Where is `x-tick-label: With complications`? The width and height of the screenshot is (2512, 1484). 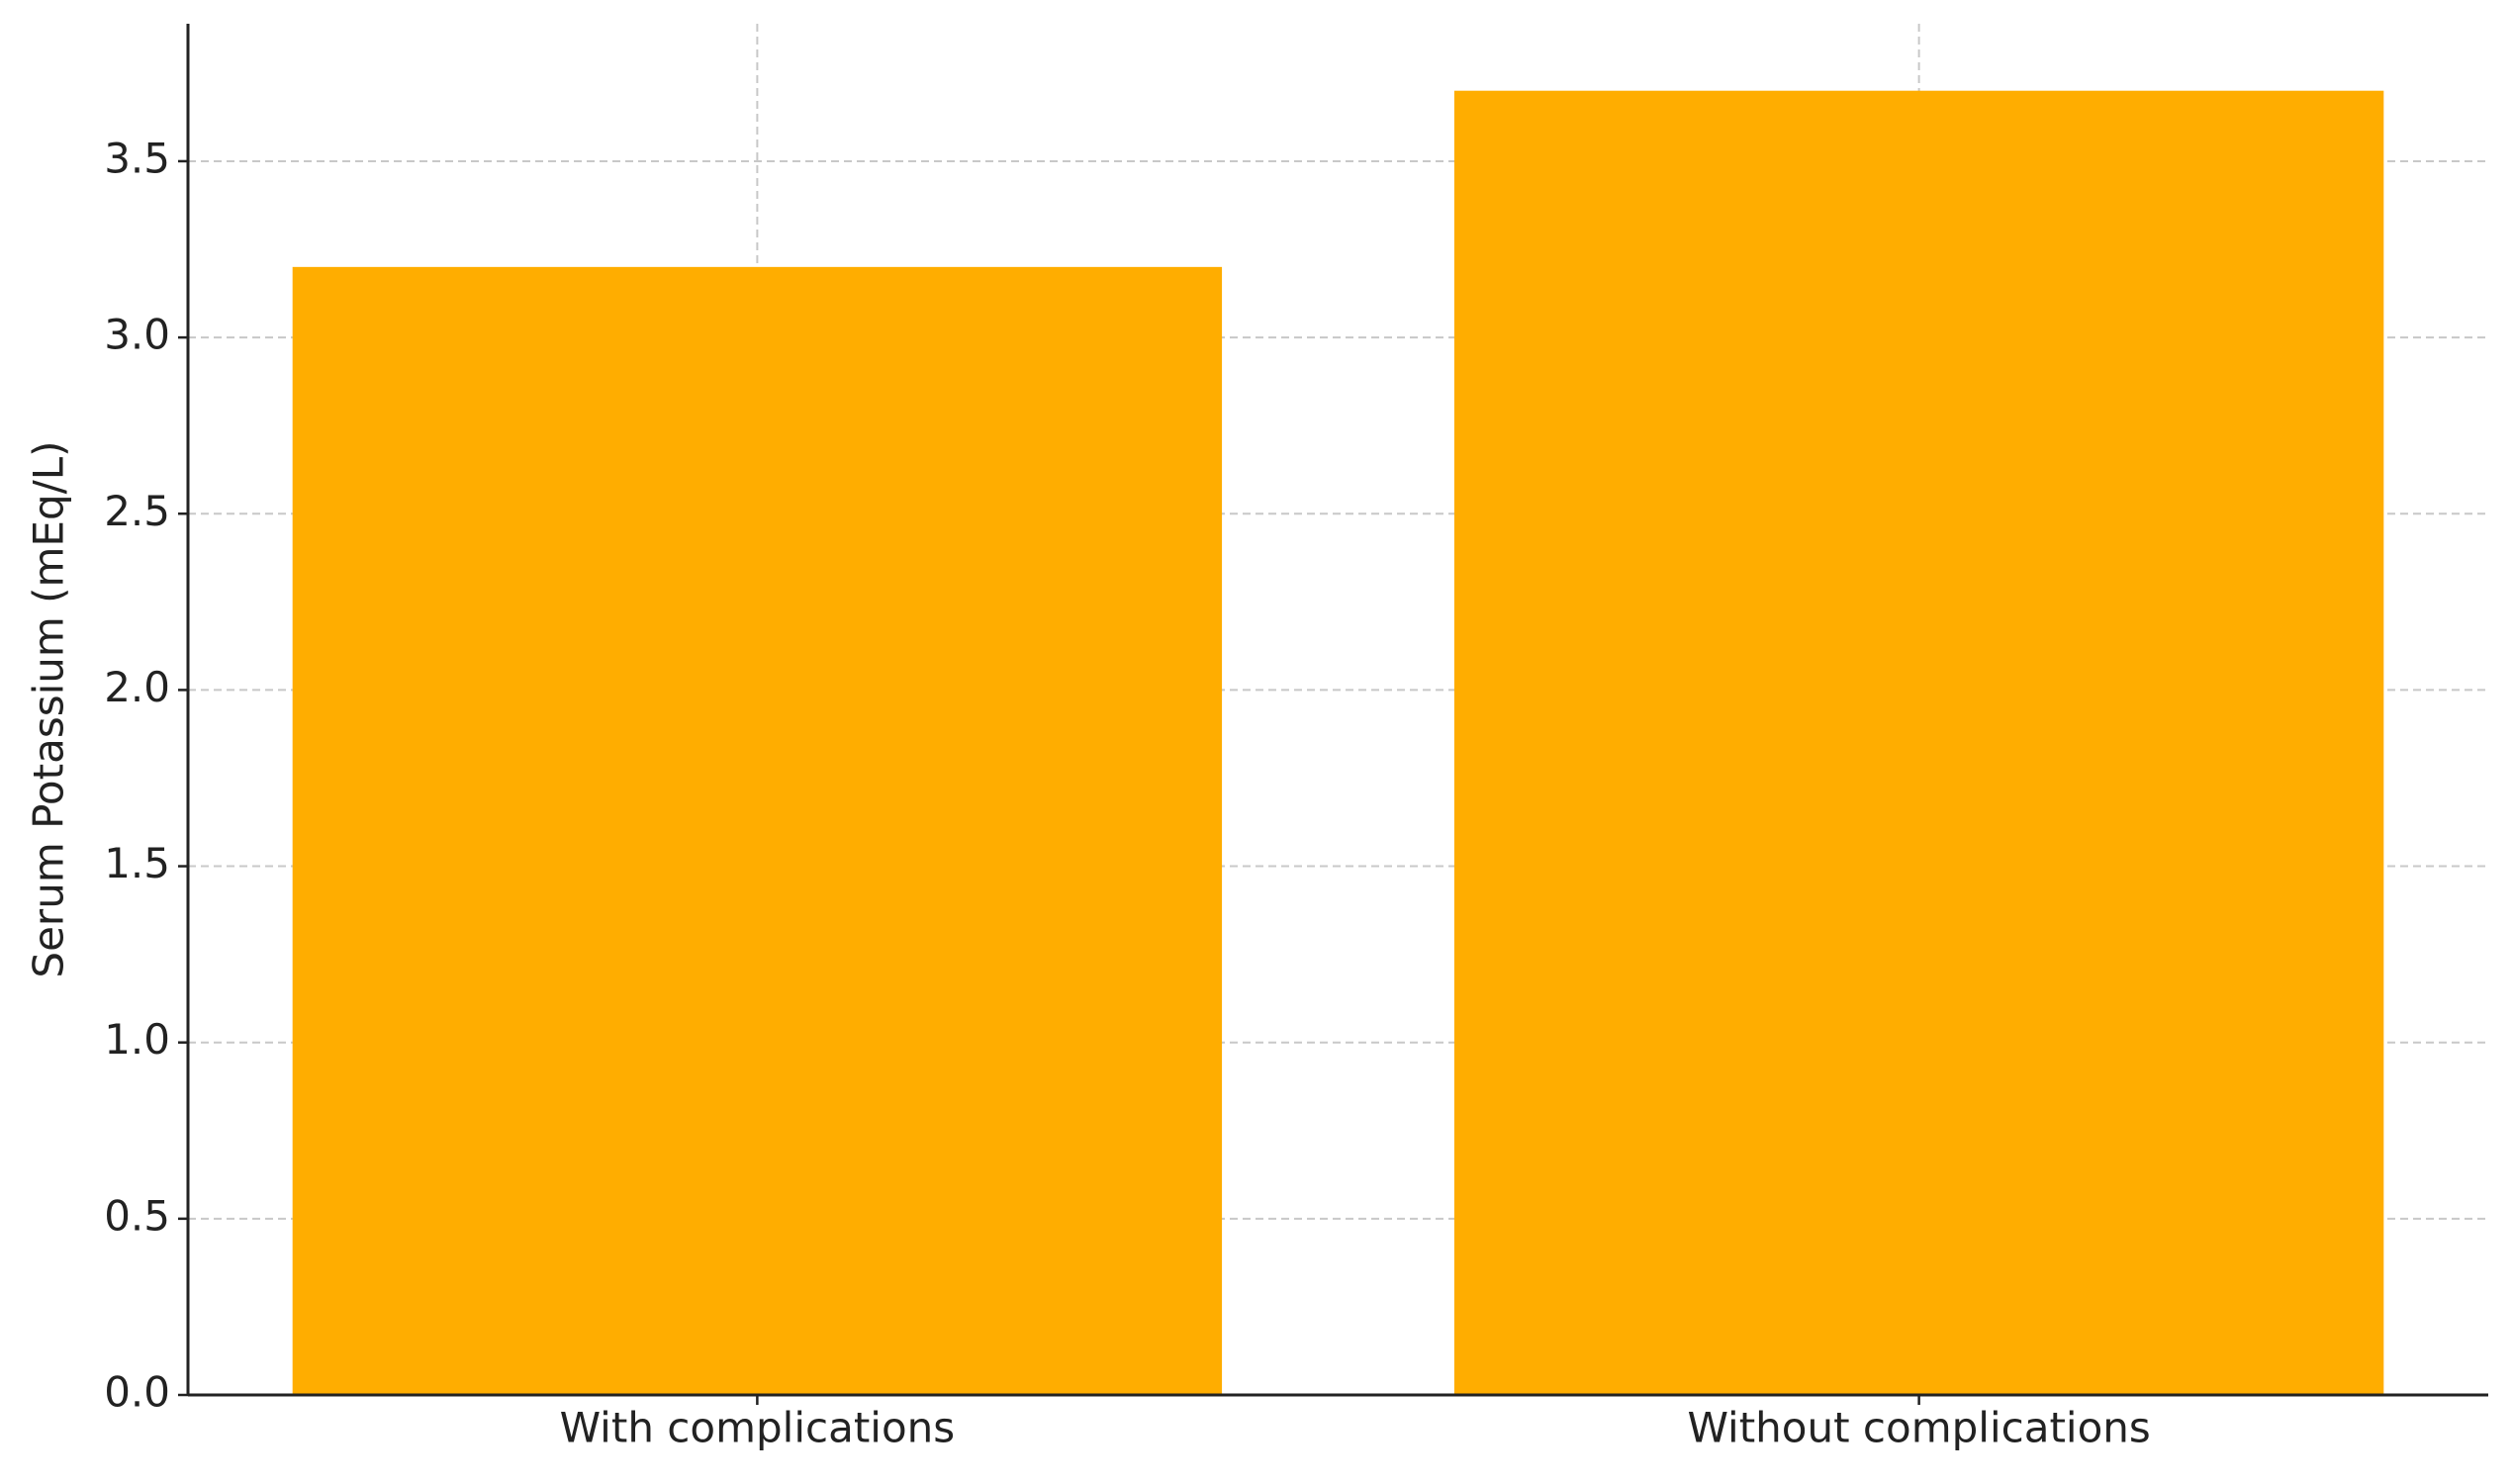 x-tick-label: With complications is located at coordinates (758, 1428).